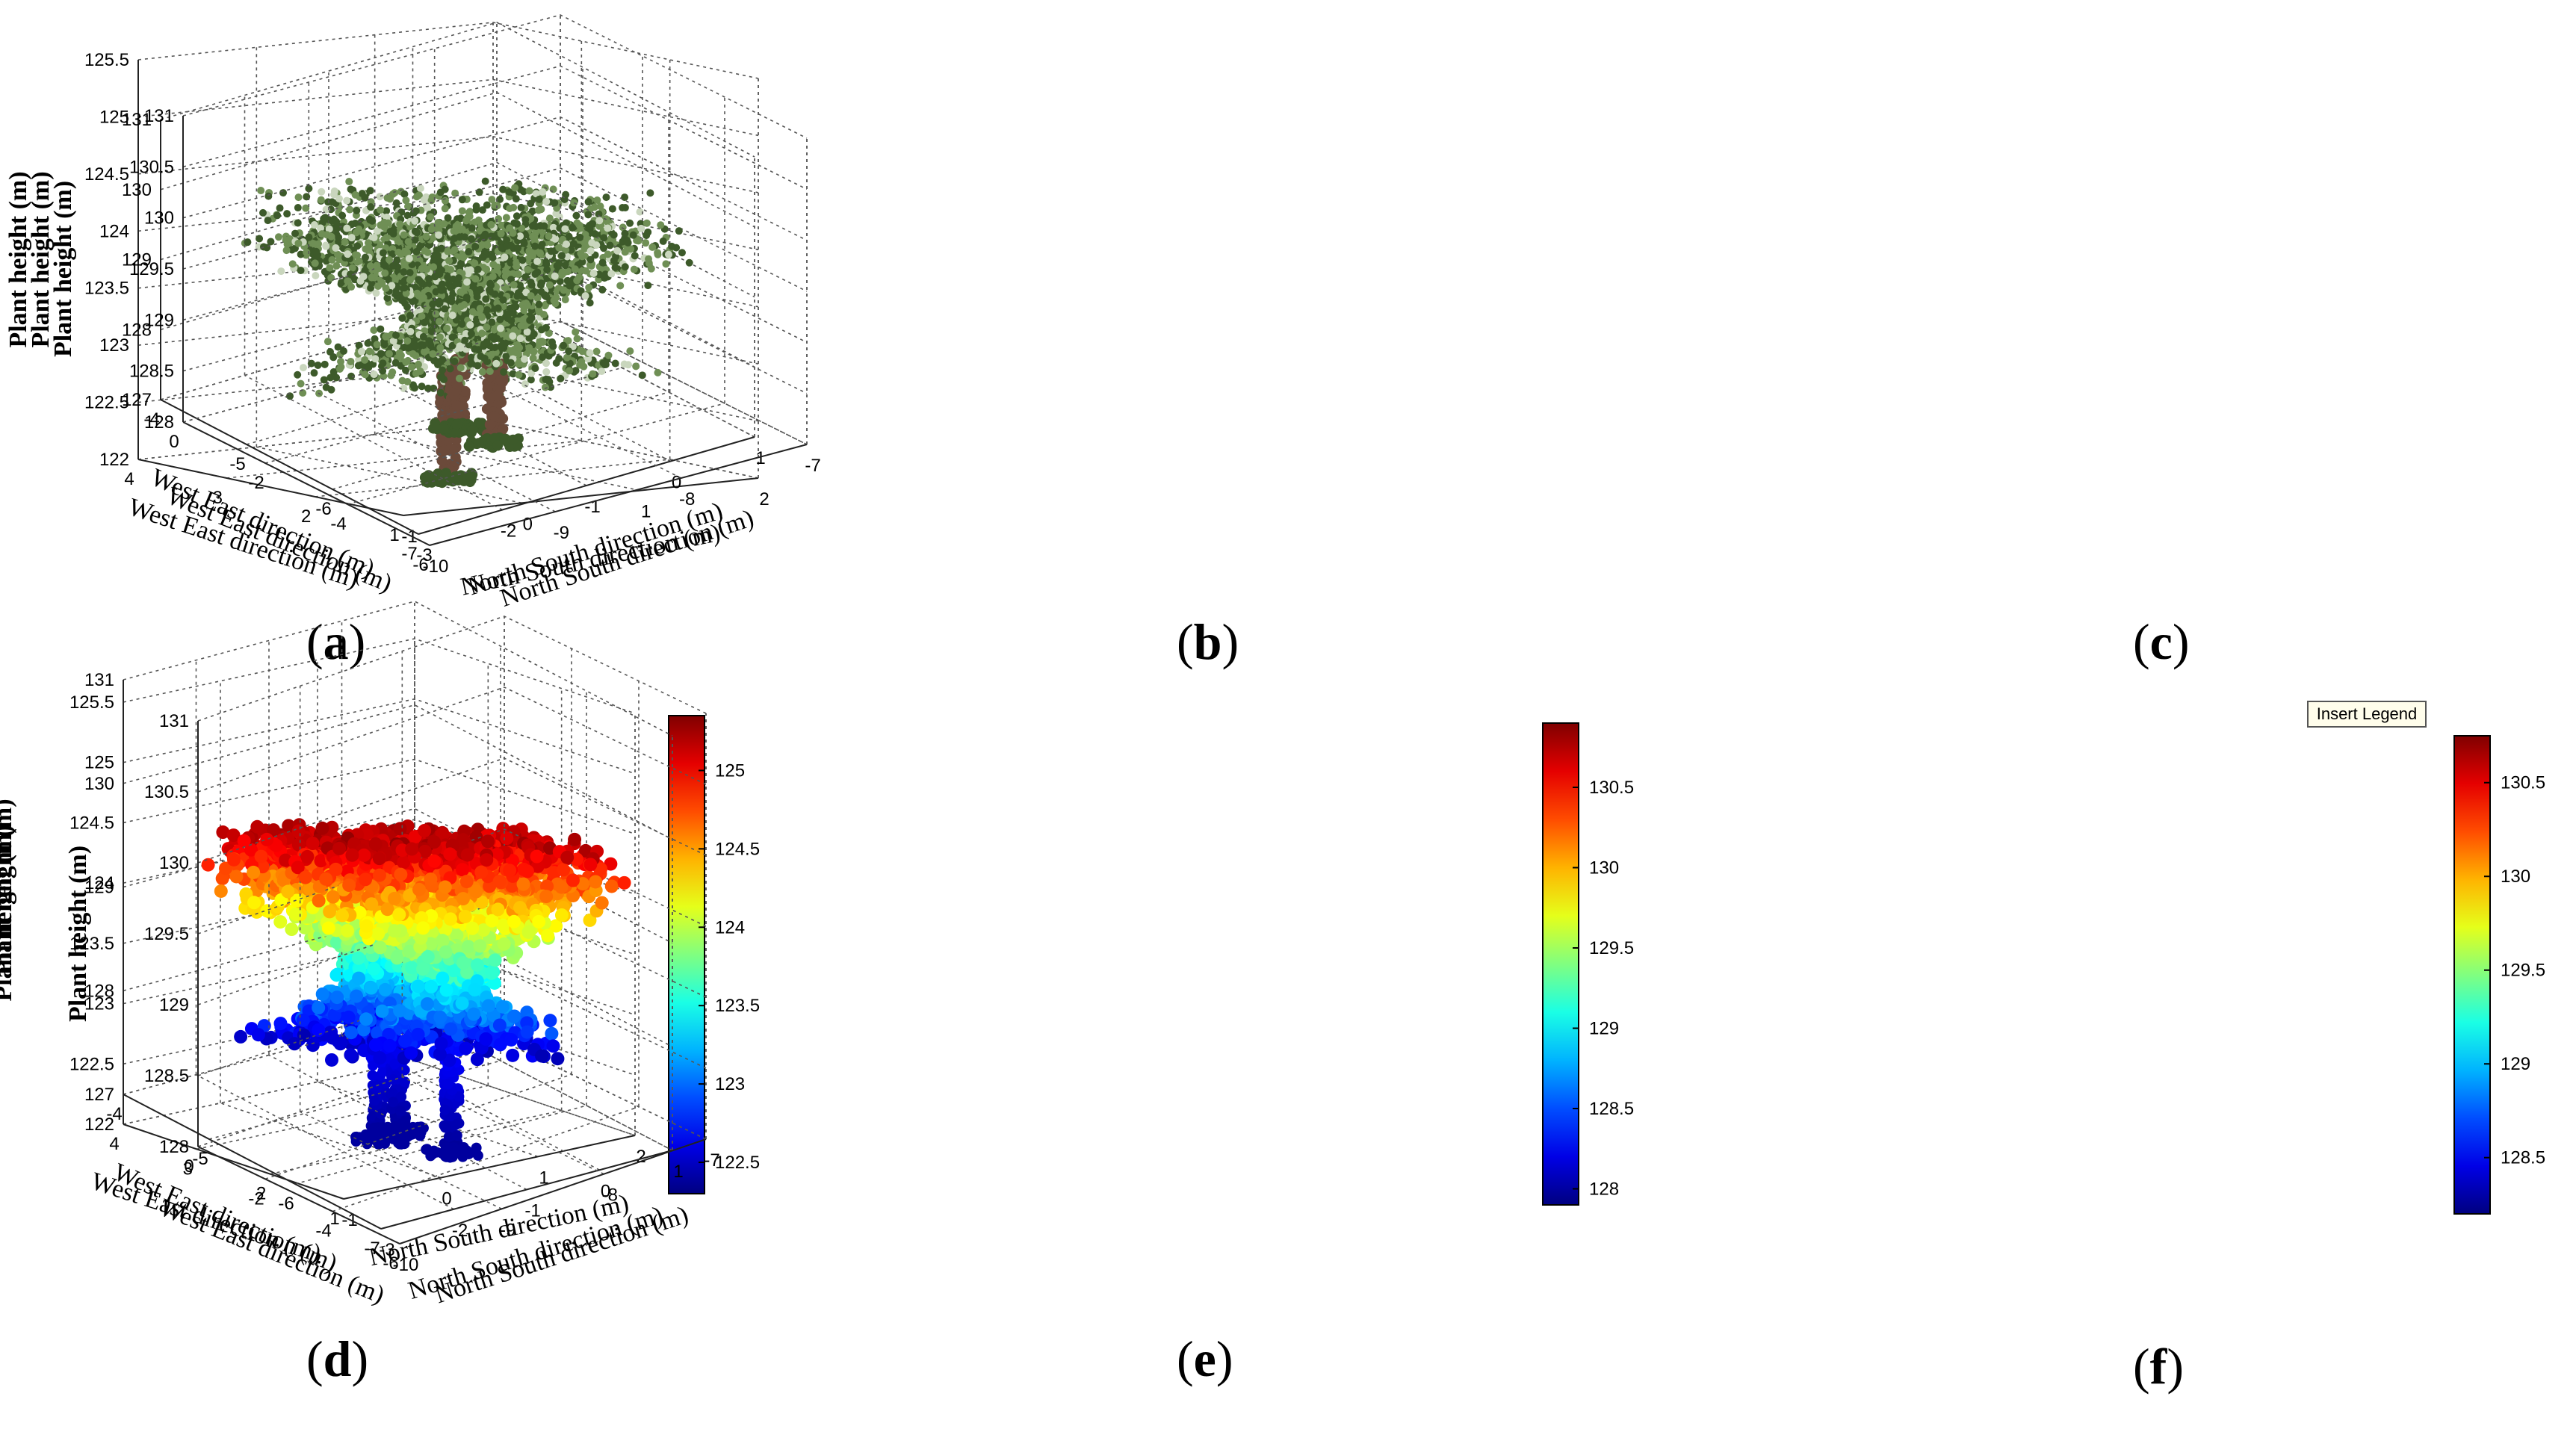 The image size is (2576, 1429). Describe the element at coordinates (91, 1064) in the screenshot. I see `z-tick-label: 122.5` at that location.